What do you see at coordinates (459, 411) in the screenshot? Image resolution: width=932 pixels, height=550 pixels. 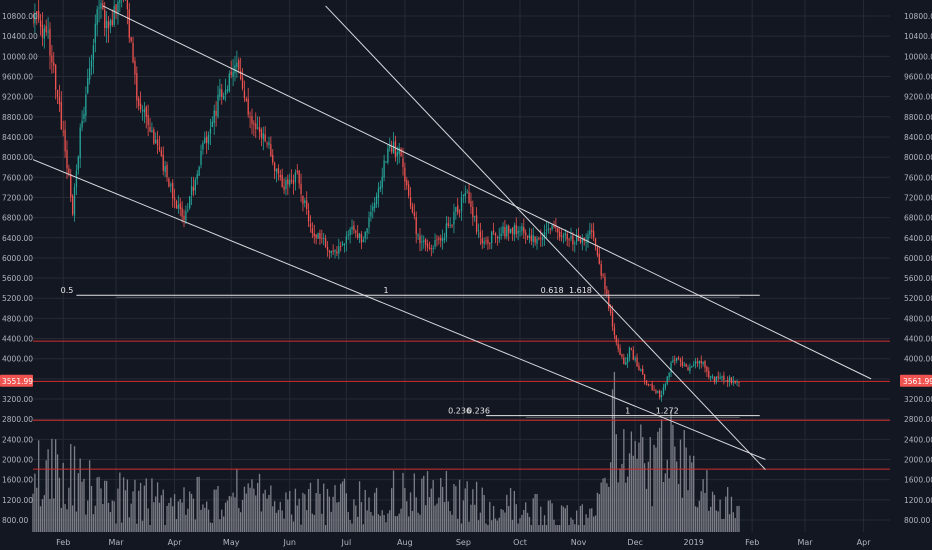 I see `fib-label: 0.236` at bounding box center [459, 411].